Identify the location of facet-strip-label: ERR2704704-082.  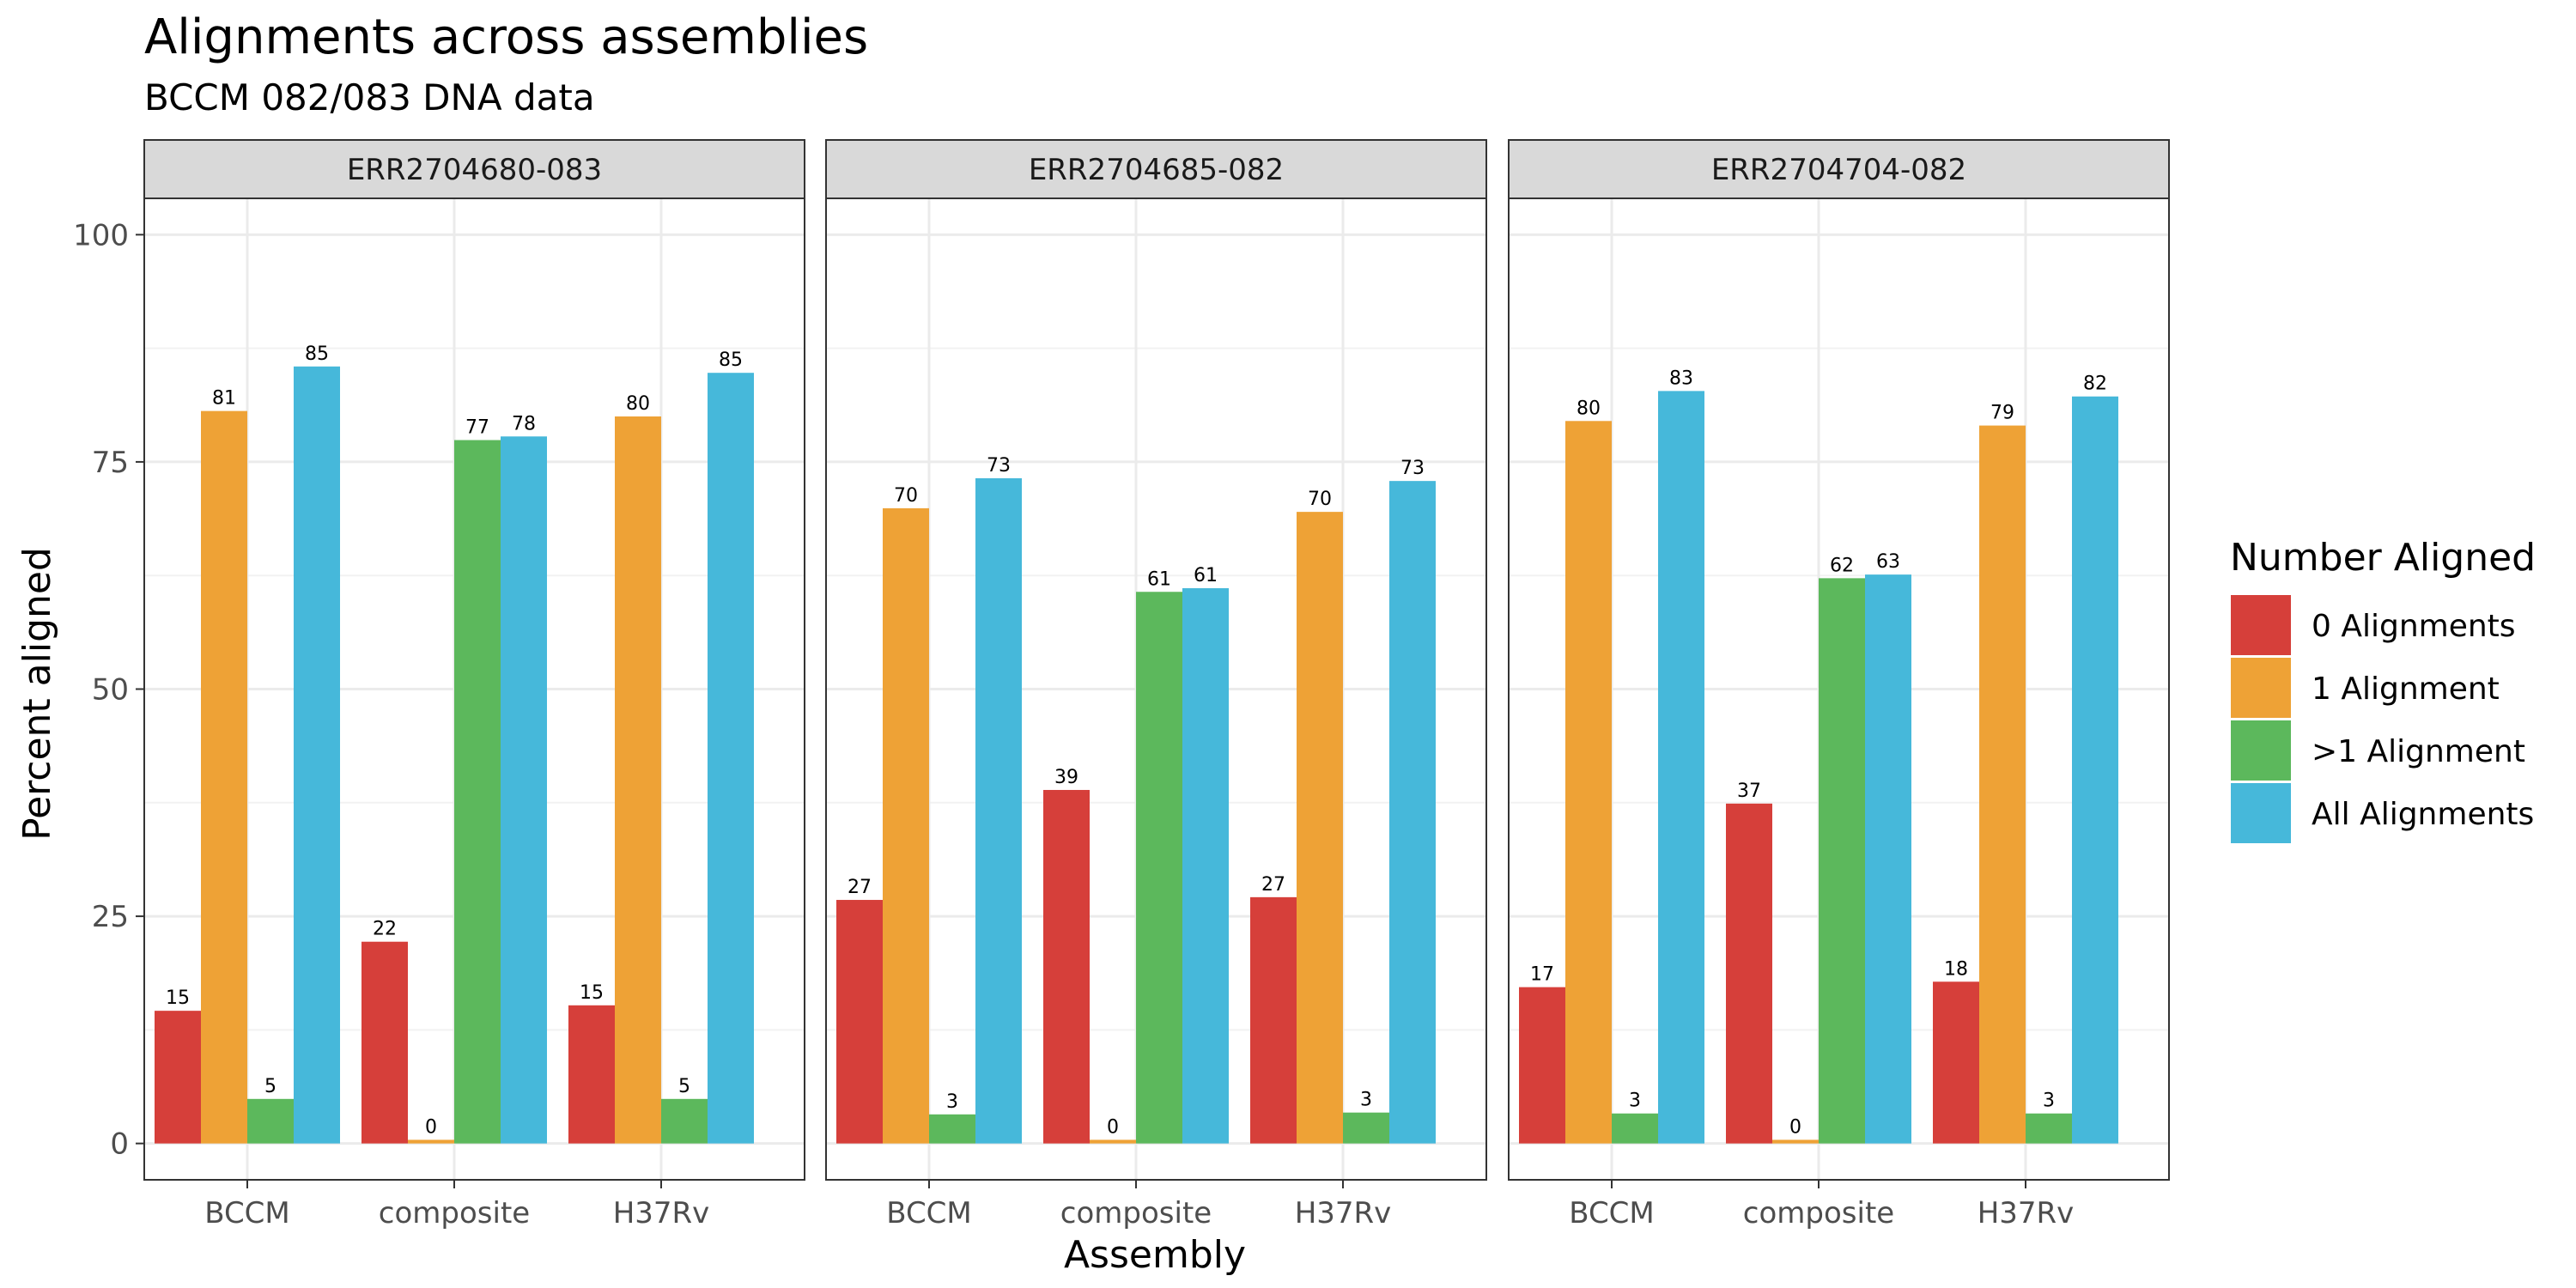
(1838, 170).